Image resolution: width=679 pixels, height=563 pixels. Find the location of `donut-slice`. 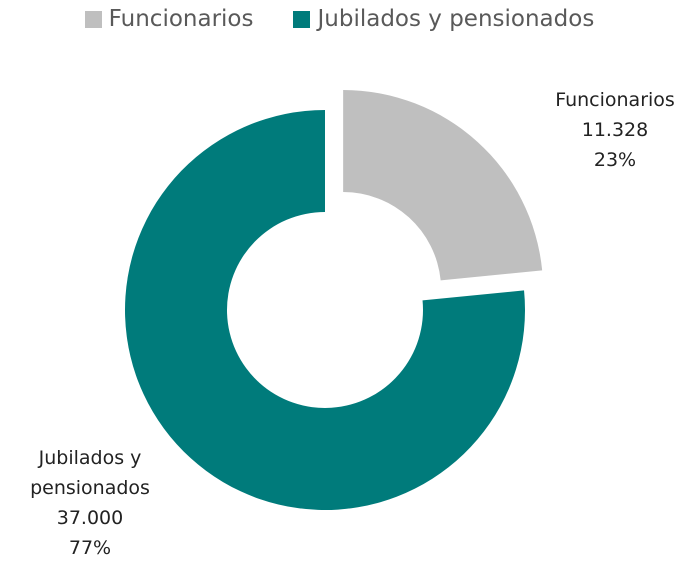

donut-slice is located at coordinates (443, 185).